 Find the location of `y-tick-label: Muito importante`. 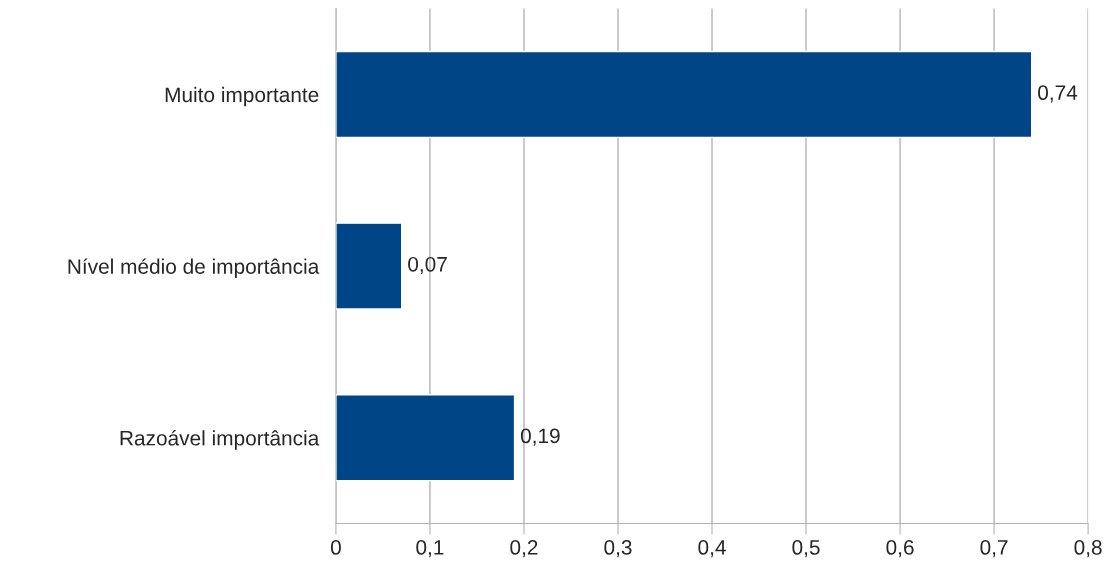

y-tick-label: Muito importante is located at coordinates (242, 96).